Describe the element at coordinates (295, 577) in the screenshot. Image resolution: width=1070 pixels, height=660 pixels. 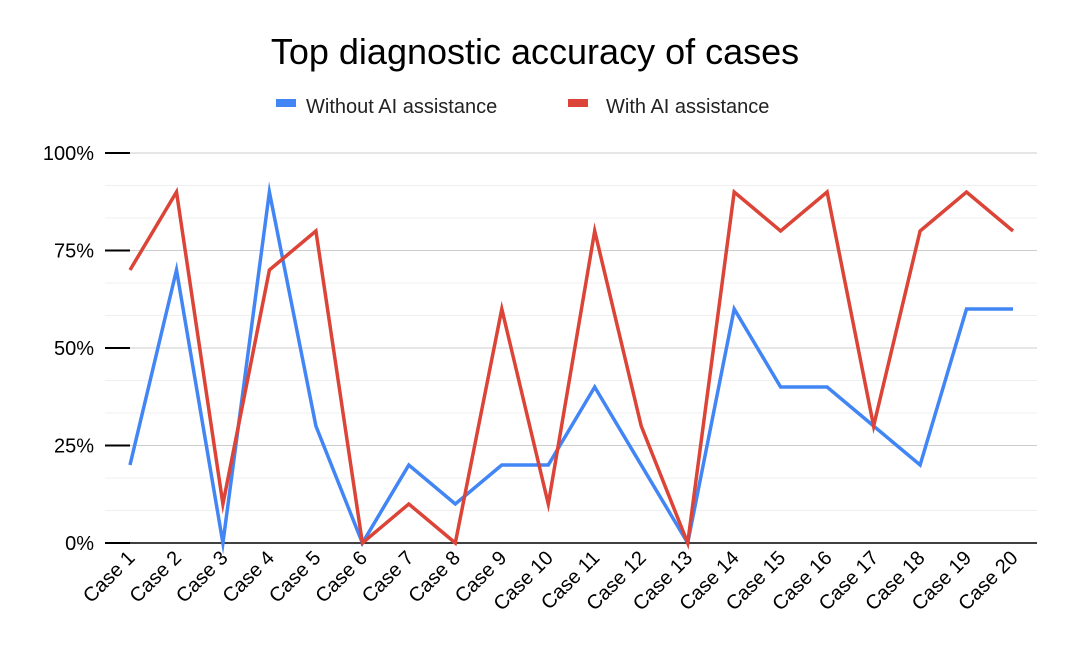
I see `x-tick-label: Case 5` at that location.